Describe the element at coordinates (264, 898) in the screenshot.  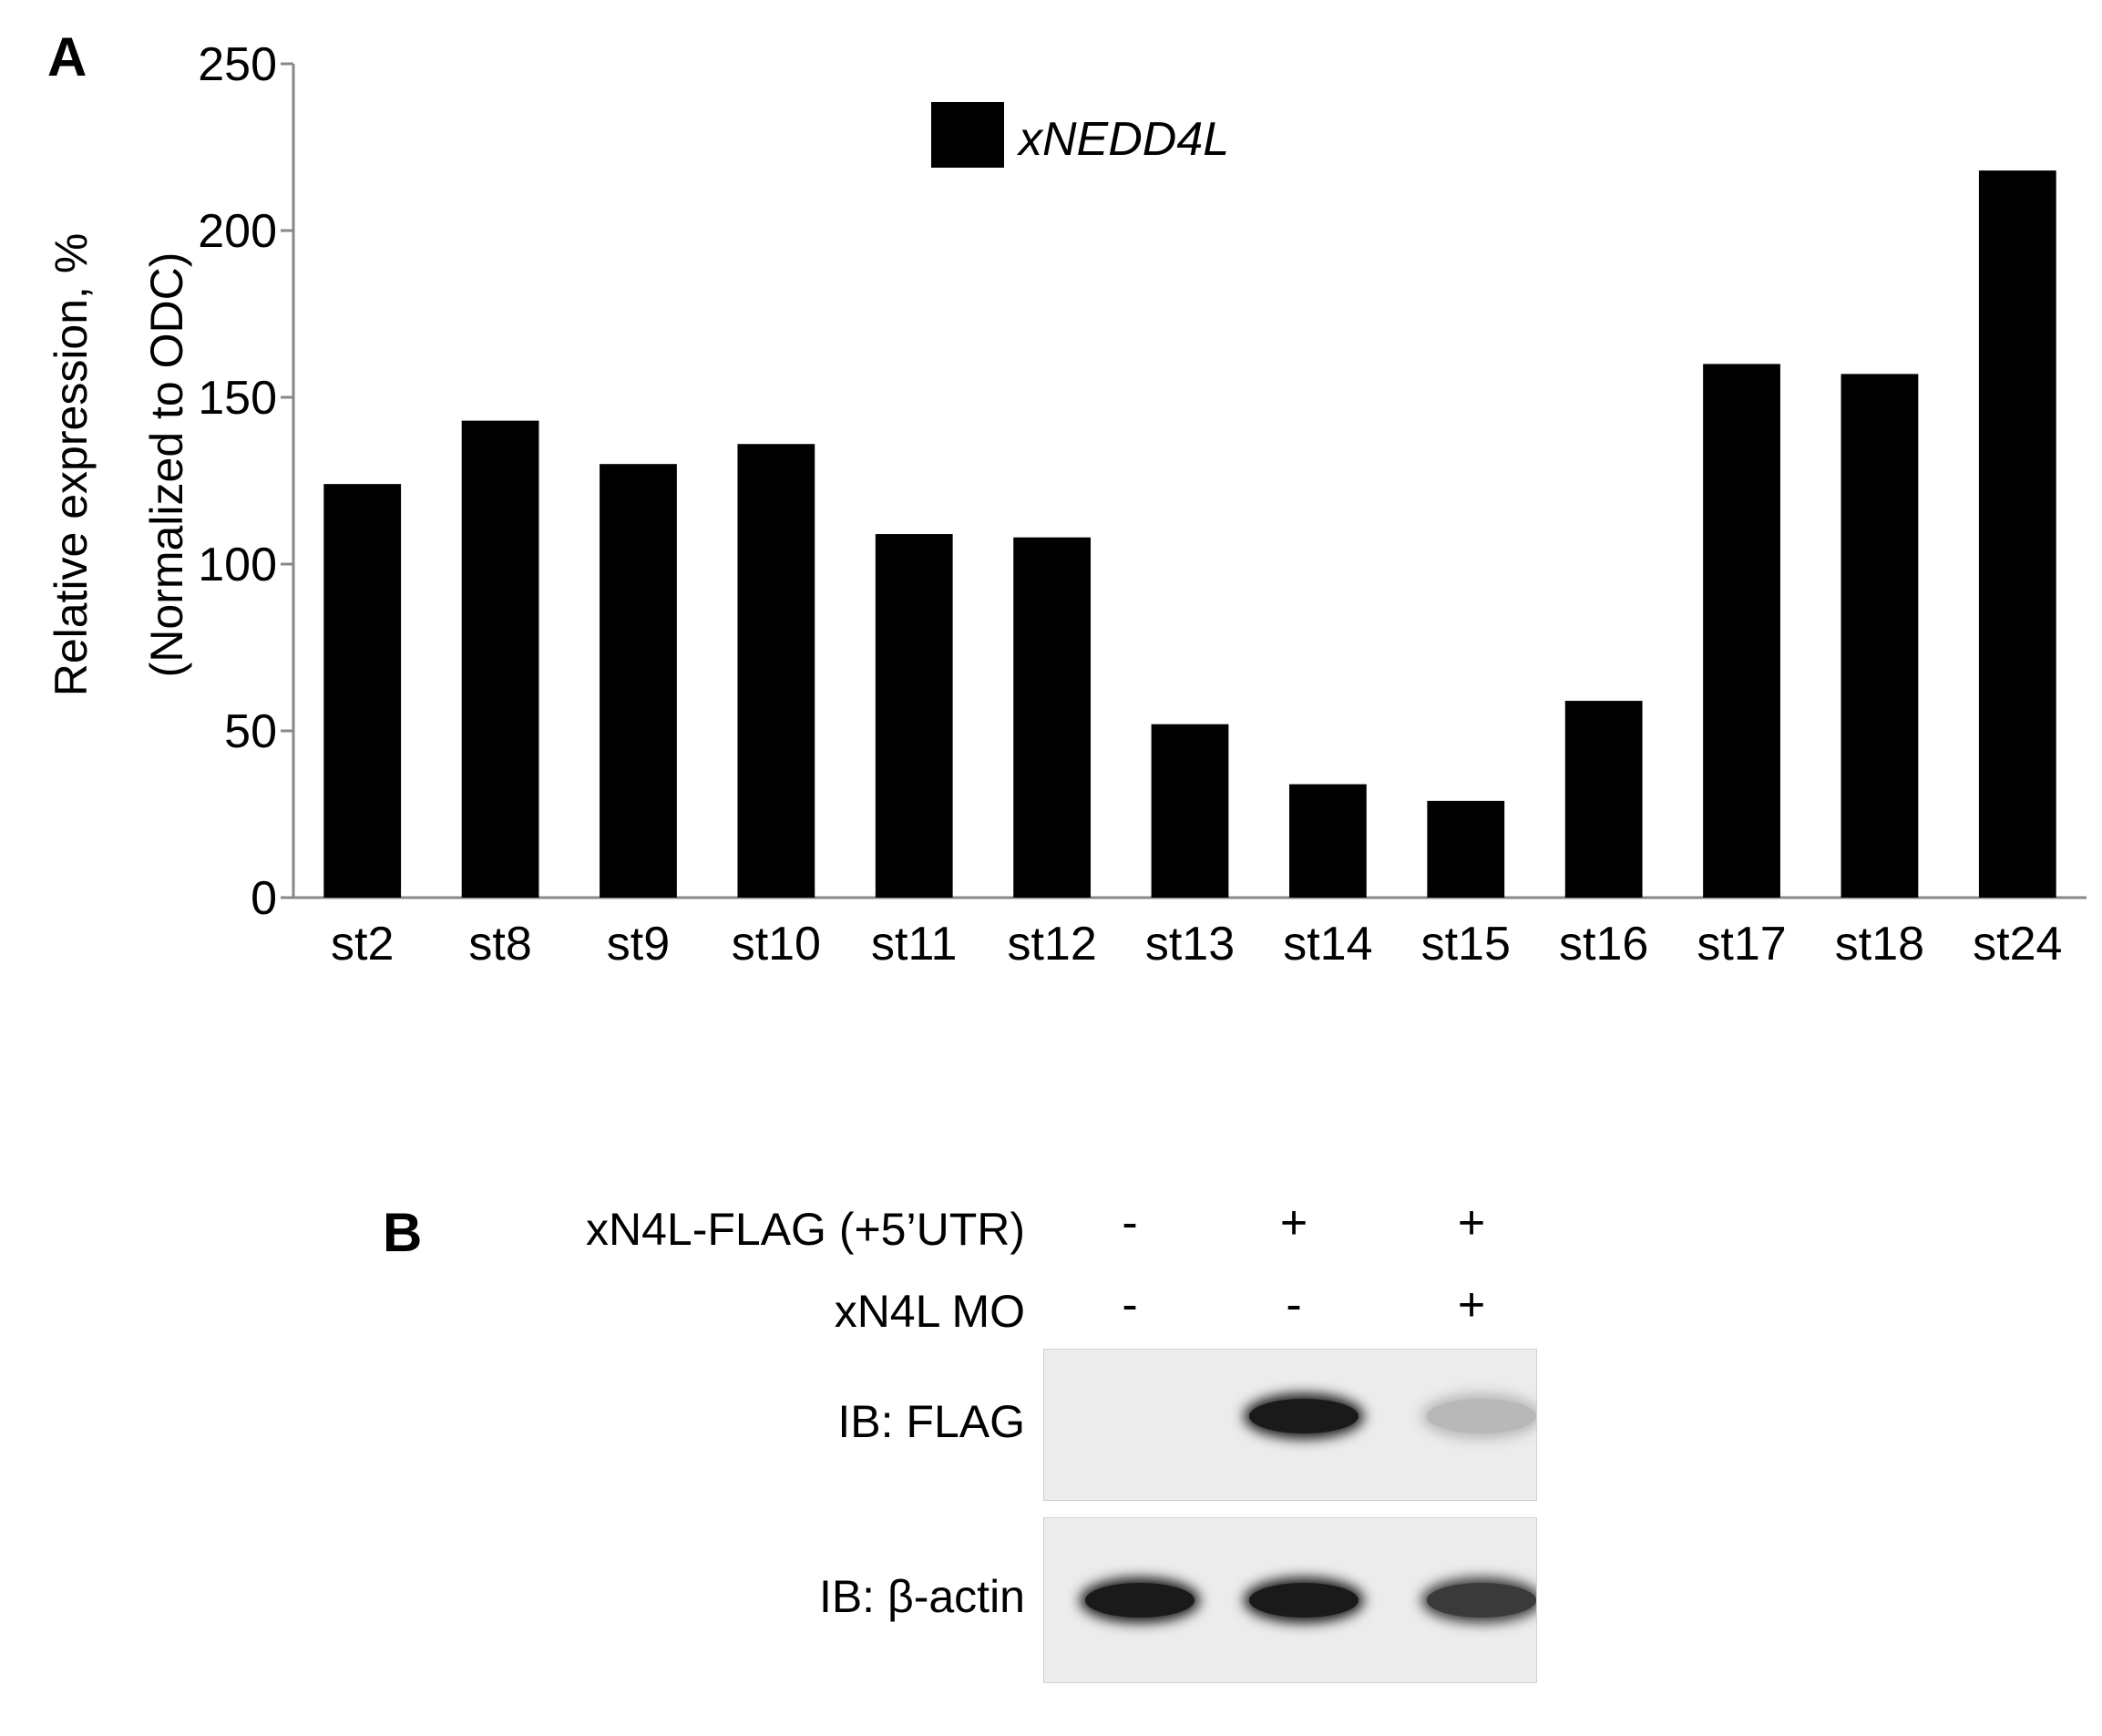
I see `y-tick-label: 0` at that location.